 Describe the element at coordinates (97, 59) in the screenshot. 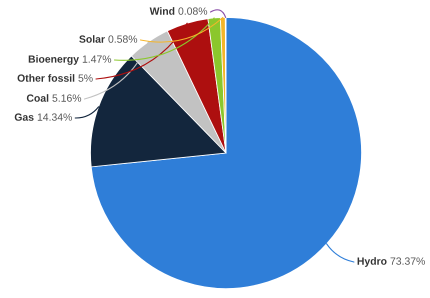

I see `data-label: 1.47%` at that location.